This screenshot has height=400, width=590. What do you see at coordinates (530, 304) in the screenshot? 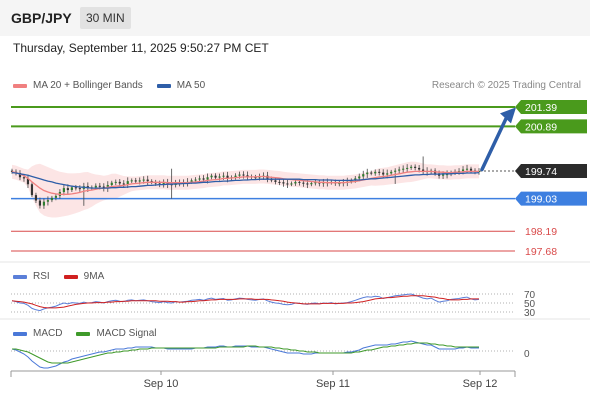
I see `rsi-level-label: 50` at bounding box center [530, 304].